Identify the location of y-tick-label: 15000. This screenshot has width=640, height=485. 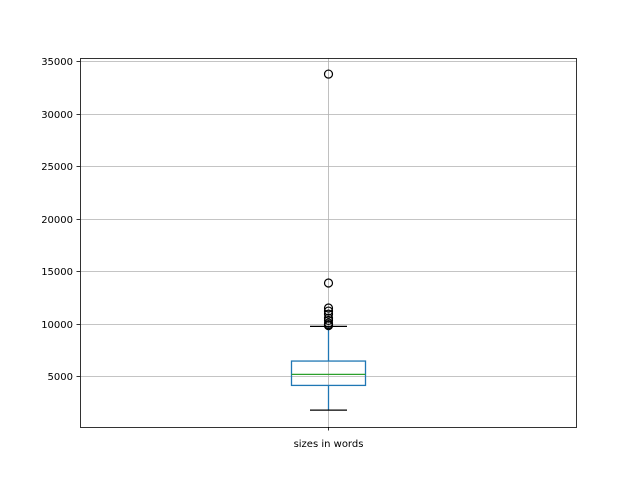
(57, 272).